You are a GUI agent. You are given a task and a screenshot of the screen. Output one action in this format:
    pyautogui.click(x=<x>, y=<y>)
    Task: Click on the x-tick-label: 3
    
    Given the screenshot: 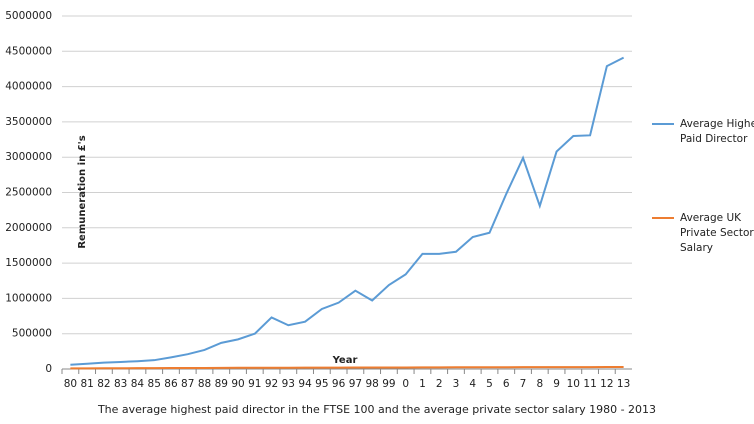 What is the action you would take?
    pyautogui.click(x=456, y=384)
    